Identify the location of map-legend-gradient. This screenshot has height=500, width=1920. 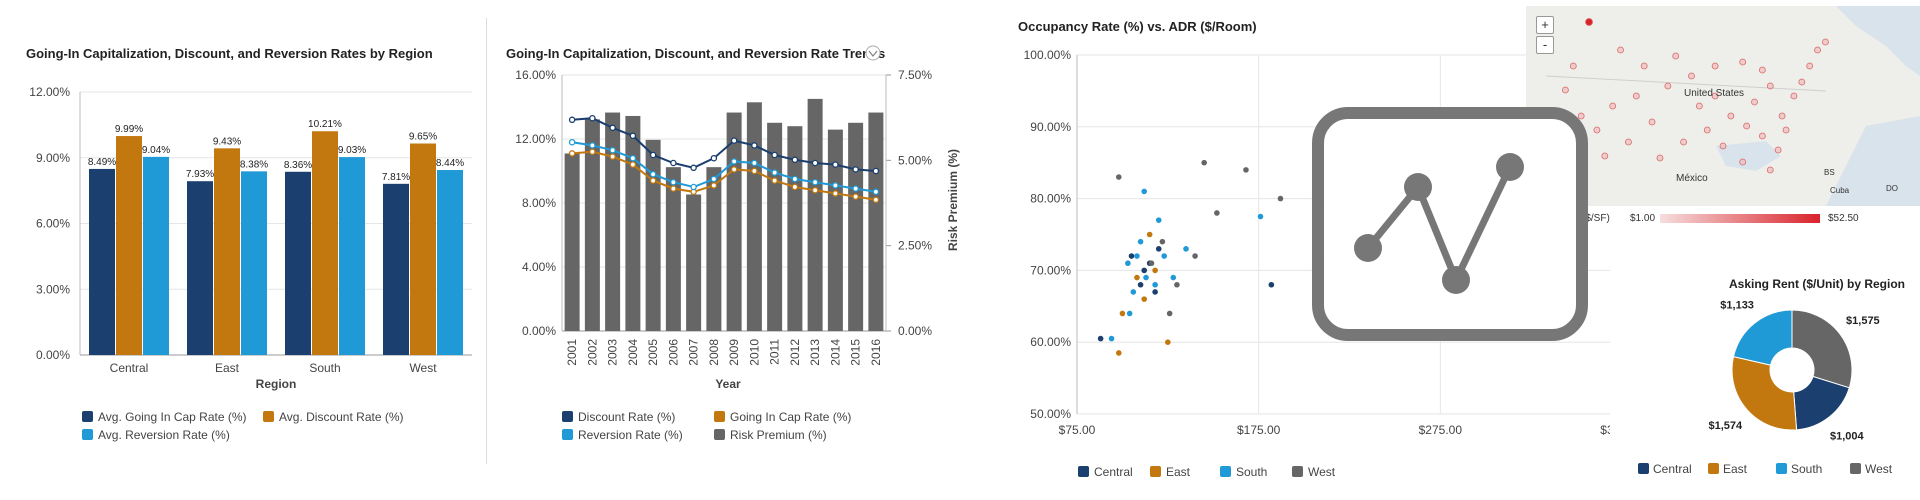
(1740, 218).